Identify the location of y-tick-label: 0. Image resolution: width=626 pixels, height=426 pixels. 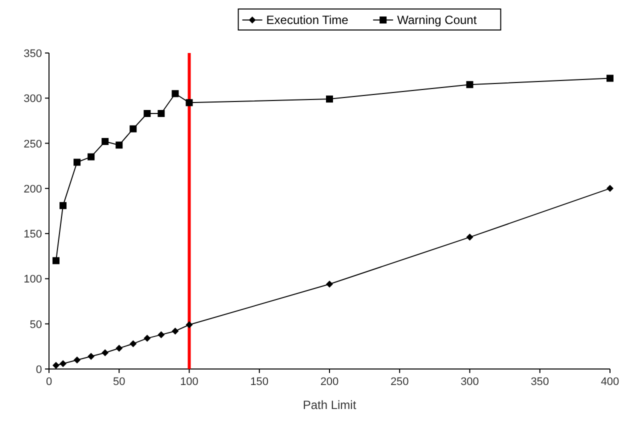
(39, 370).